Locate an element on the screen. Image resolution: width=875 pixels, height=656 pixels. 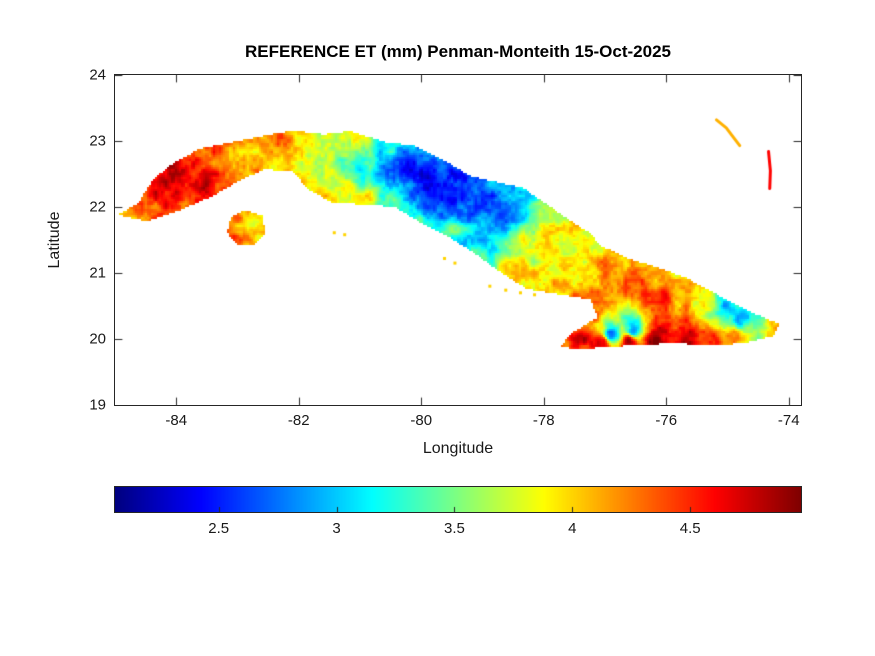
y-tick-label: 19 is located at coordinates (97, 405).